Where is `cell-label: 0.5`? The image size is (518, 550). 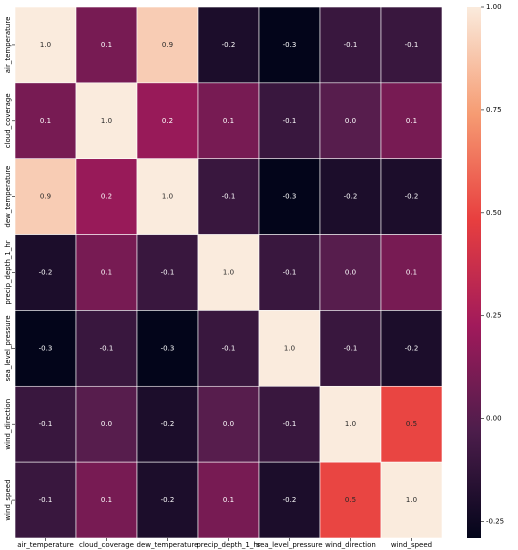
cell-label: 0.5 is located at coordinates (411, 424).